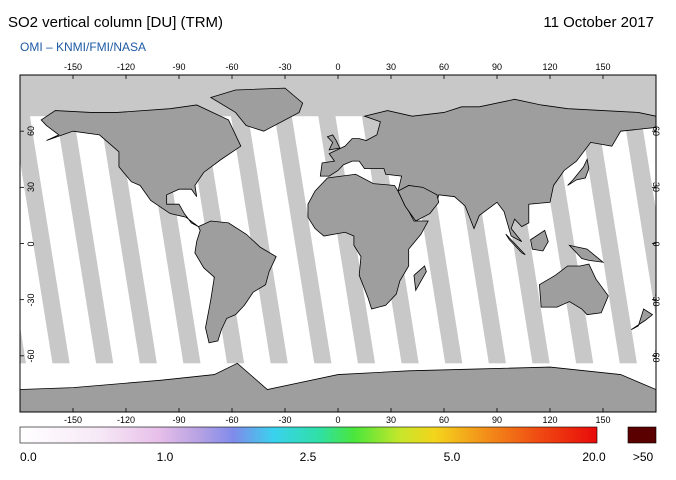 The width and height of the screenshot is (676, 480). I want to click on latitude-label-right: 0, so click(656, 243).